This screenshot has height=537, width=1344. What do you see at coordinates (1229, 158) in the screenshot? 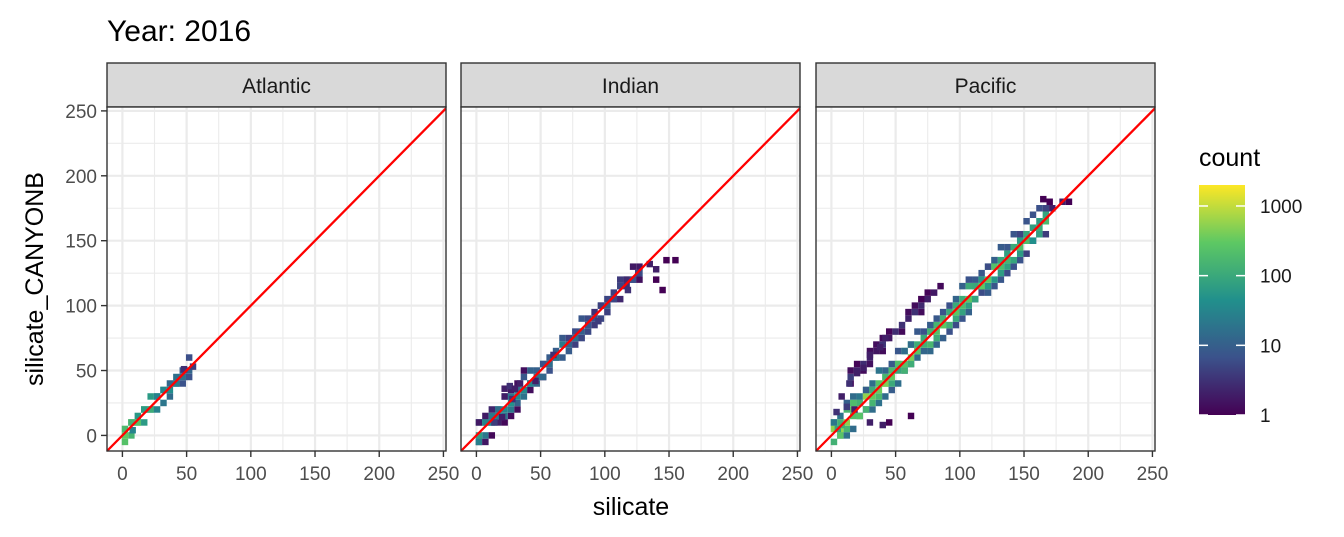
I see `legend-title: count` at bounding box center [1229, 158].